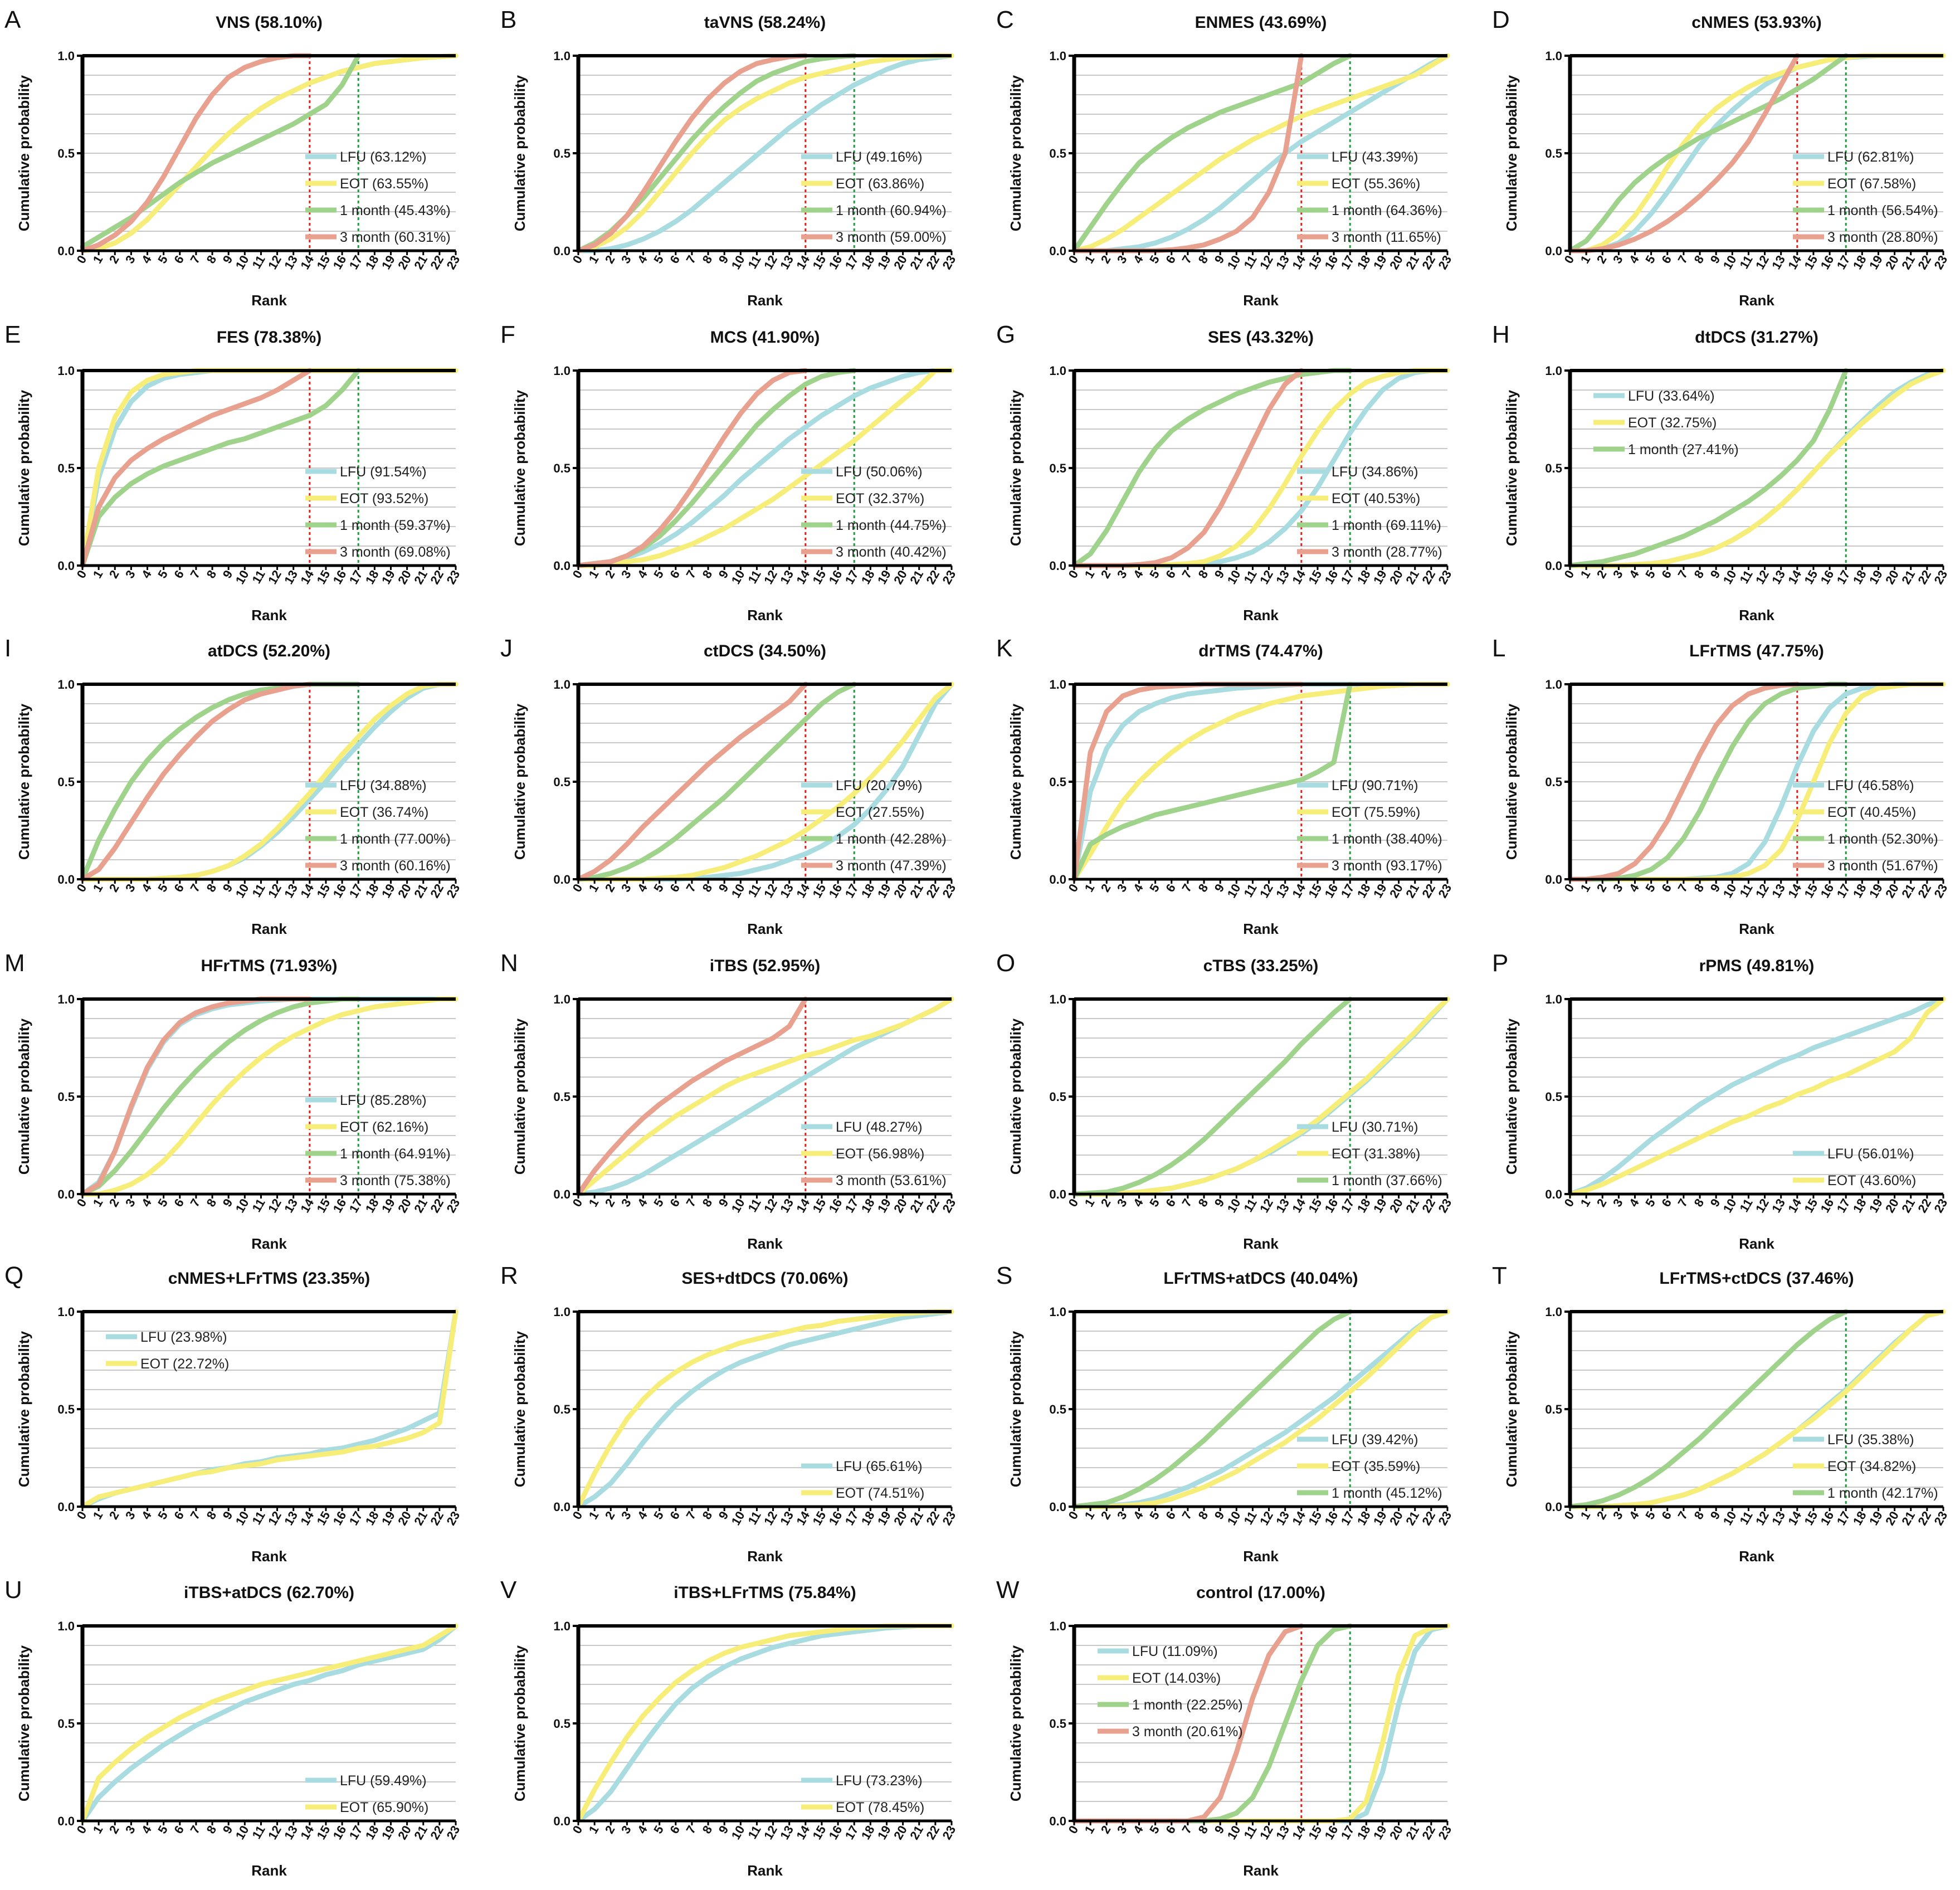  Describe the element at coordinates (819, 262) in the screenshot. I see `x-tick-label: 15` at that location.